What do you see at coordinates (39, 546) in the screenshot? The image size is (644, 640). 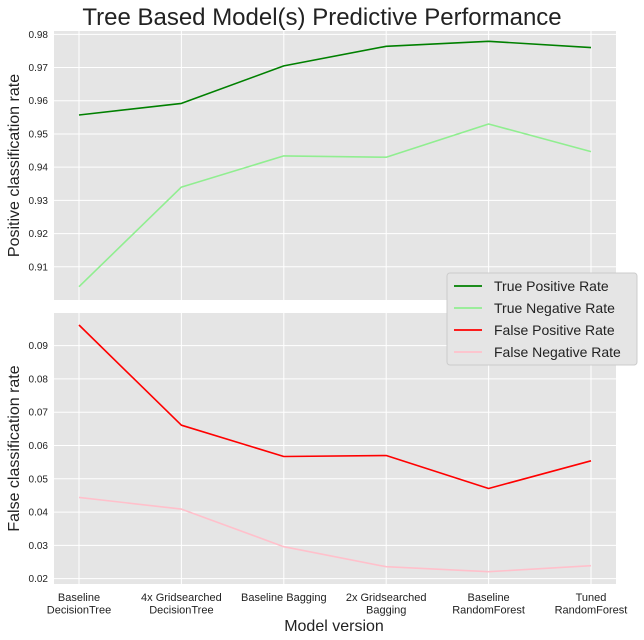 I see `y-tick-label: 0.03` at bounding box center [39, 546].